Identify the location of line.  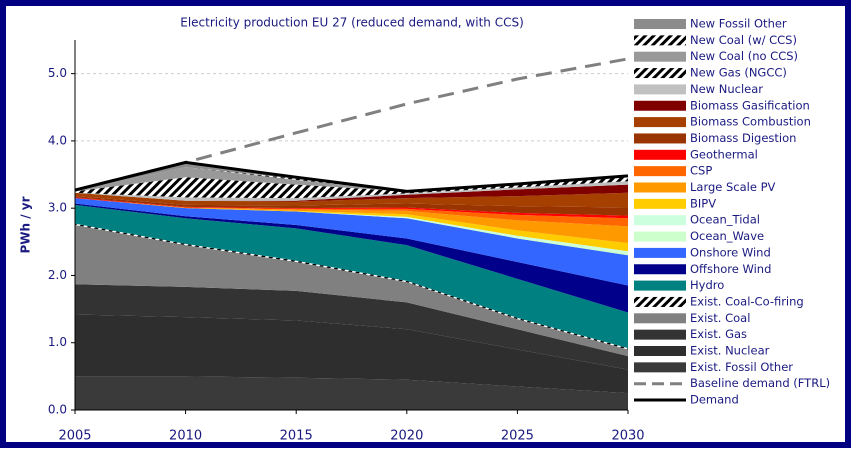
(351, 176).